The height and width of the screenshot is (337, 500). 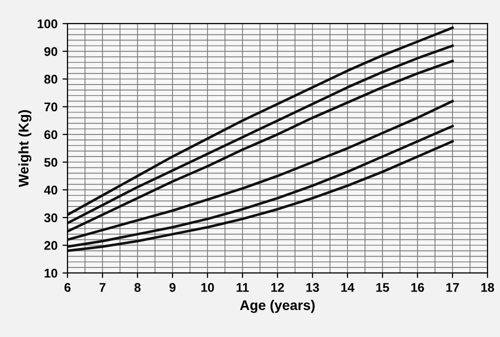 What do you see at coordinates (51, 217) in the screenshot?
I see `y-tick-label: 30` at bounding box center [51, 217].